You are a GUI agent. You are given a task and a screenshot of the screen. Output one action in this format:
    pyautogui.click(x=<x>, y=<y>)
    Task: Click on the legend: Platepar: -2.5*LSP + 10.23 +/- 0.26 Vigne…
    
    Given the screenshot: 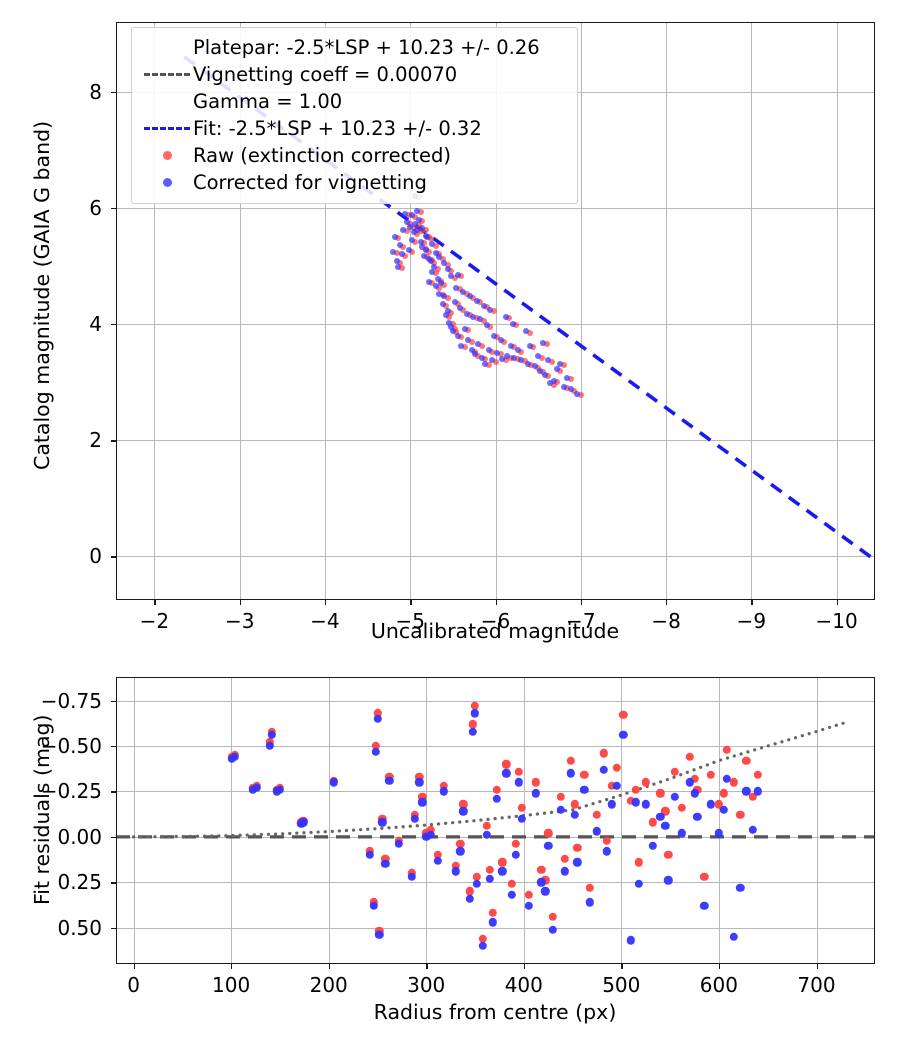 What is the action you would take?
    pyautogui.click(x=354, y=115)
    